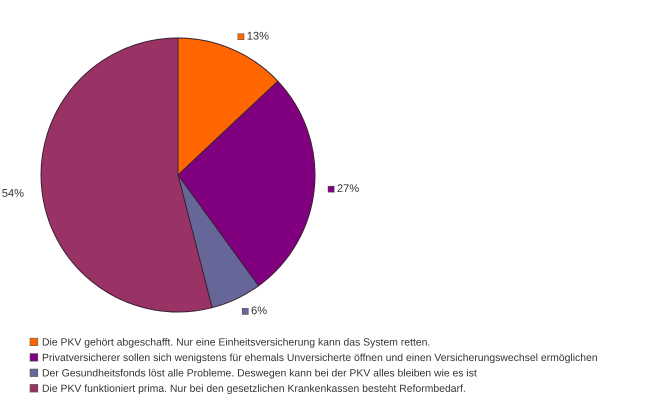 This screenshot has height=414, width=665. Describe the element at coordinates (253, 389) in the screenshot. I see `legend-label: Die PKV funktioniert prima. Nur bei den gesetzlichen Krankenkassen besteht Reformbedarf.` at that location.